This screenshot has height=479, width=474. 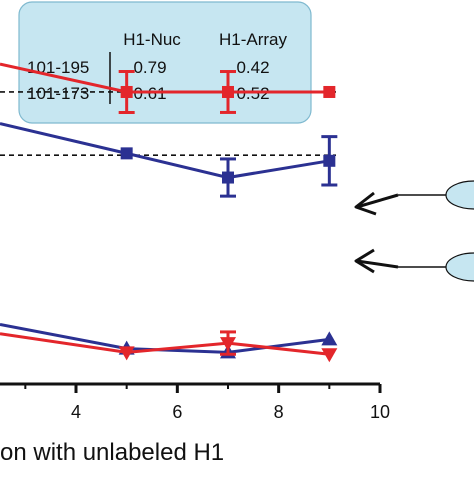 What do you see at coordinates (253, 39) in the screenshot?
I see `inset-col-header-2: H1-Array` at bounding box center [253, 39].